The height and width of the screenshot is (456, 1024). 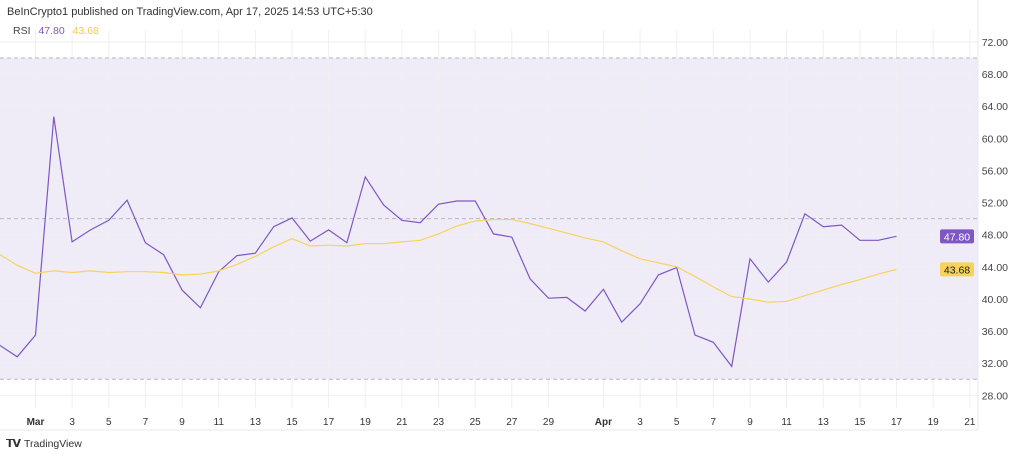 What do you see at coordinates (995, 204) in the screenshot?
I see `y-tick-label: 52.00` at bounding box center [995, 204].